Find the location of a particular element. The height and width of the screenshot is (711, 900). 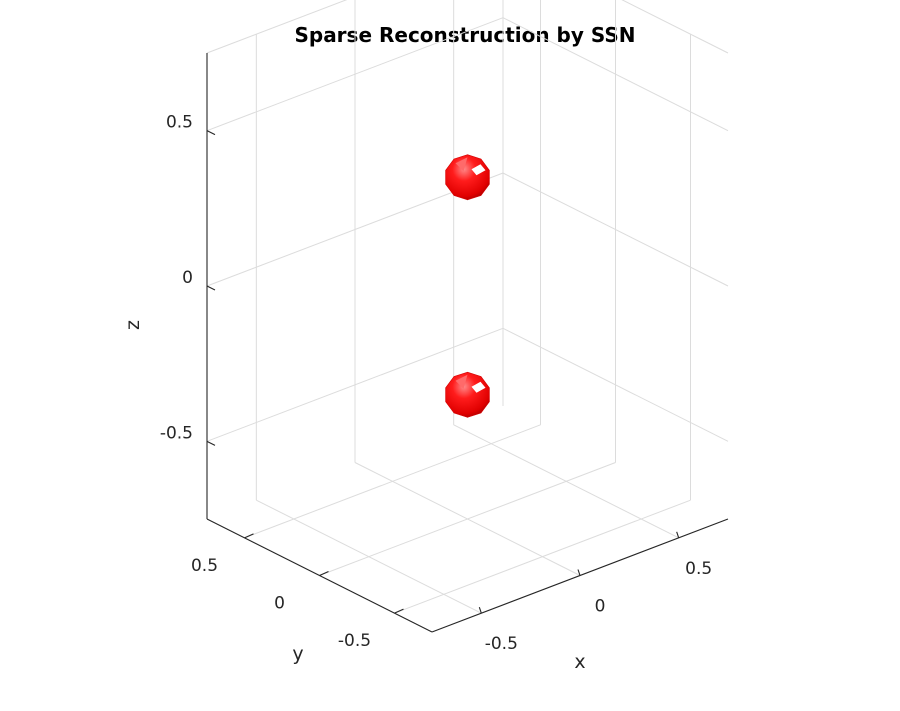

x-tick-label: 0.5 is located at coordinates (698, 569).